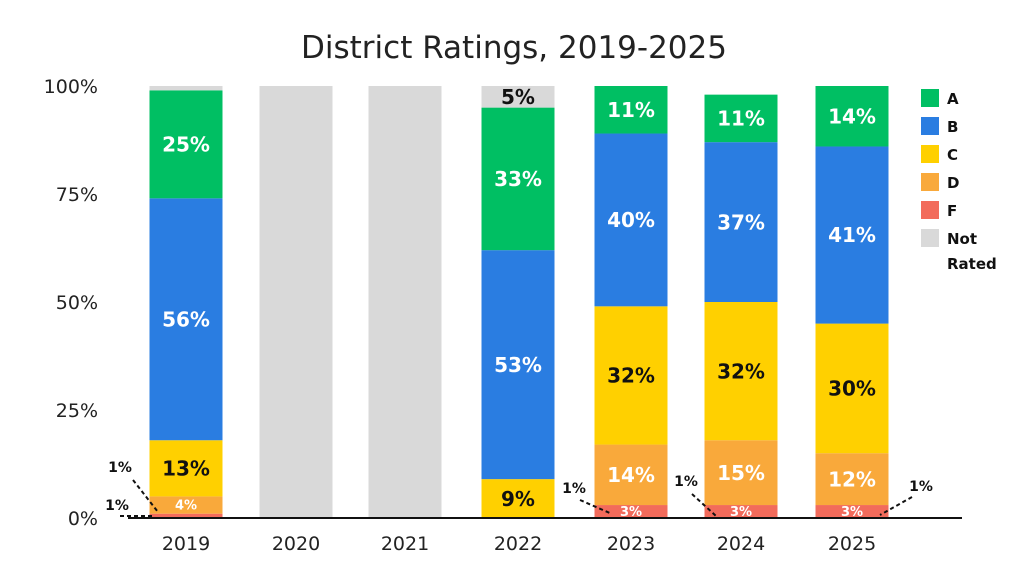  I want to click on legend-label: A, so click(953, 99).